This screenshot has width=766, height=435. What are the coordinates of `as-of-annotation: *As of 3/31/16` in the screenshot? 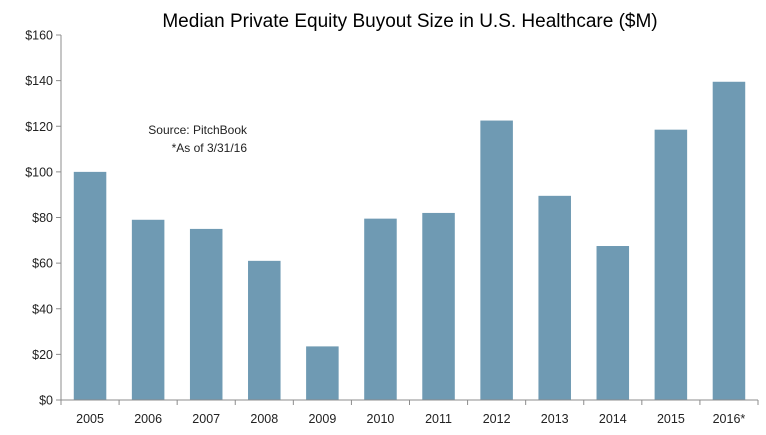 It's located at (210, 148).